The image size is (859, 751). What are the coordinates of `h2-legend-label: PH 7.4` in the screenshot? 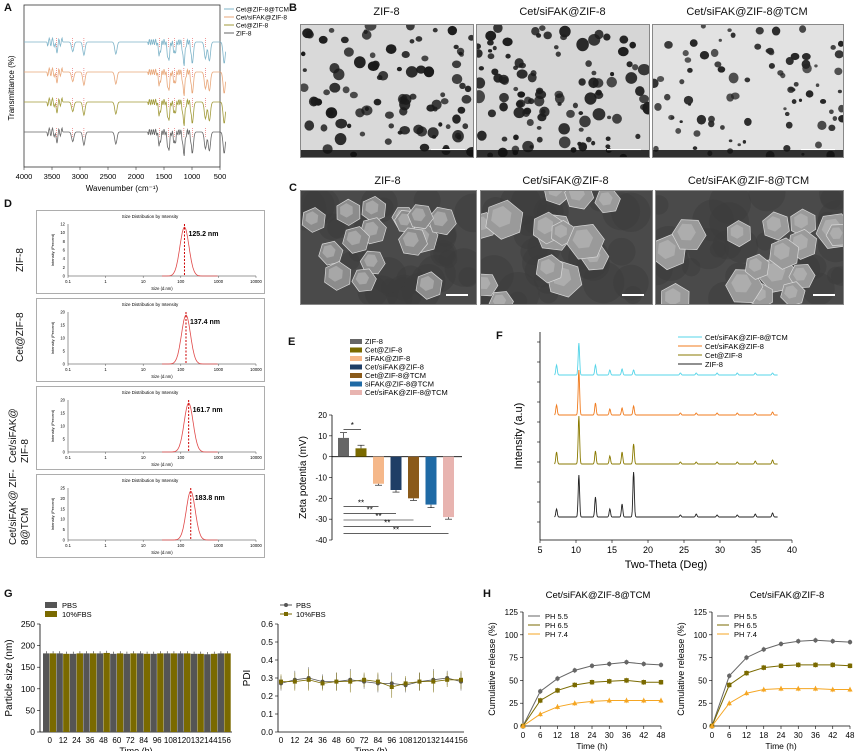 It's located at (745, 634).